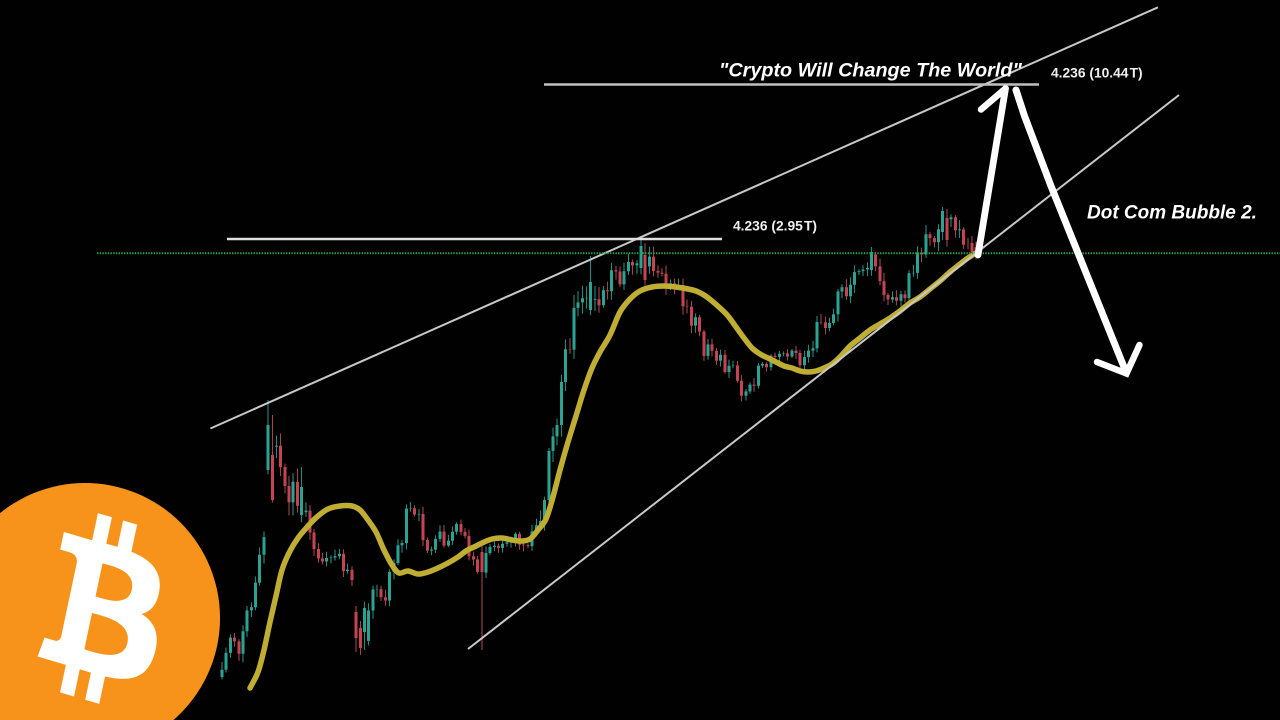 The width and height of the screenshot is (1280, 720). What do you see at coordinates (870, 71) in the screenshot?
I see `svg-text: "Crypto Will Change The World"` at bounding box center [870, 71].